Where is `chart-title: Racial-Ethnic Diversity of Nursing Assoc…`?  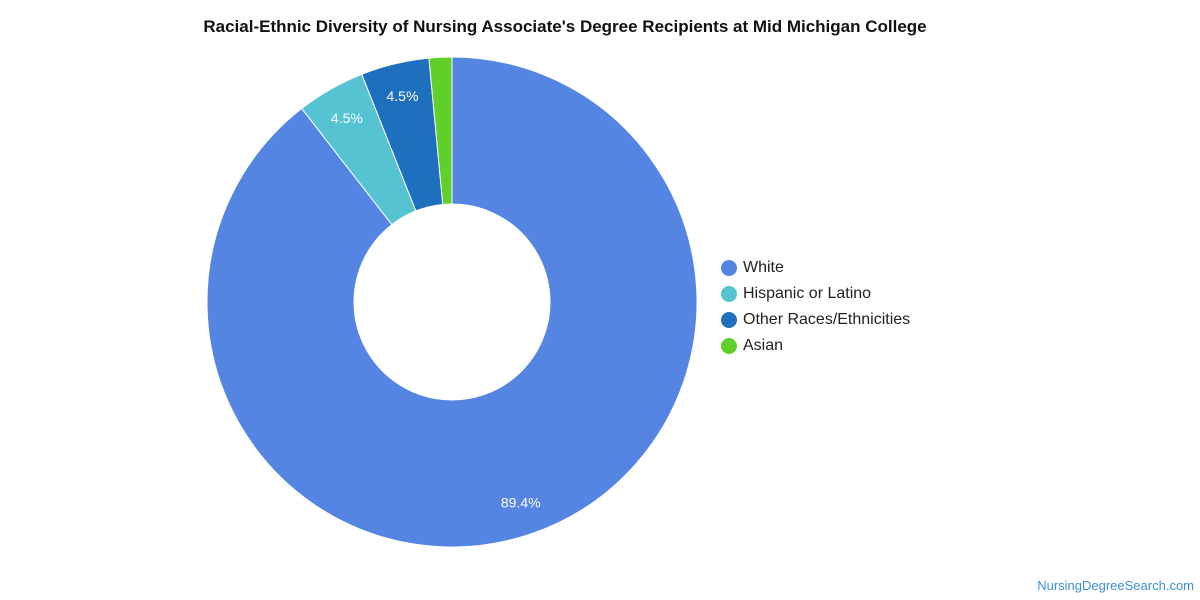
chart-title: Racial-Ethnic Diversity of Nursing Assoc… is located at coordinates (565, 26).